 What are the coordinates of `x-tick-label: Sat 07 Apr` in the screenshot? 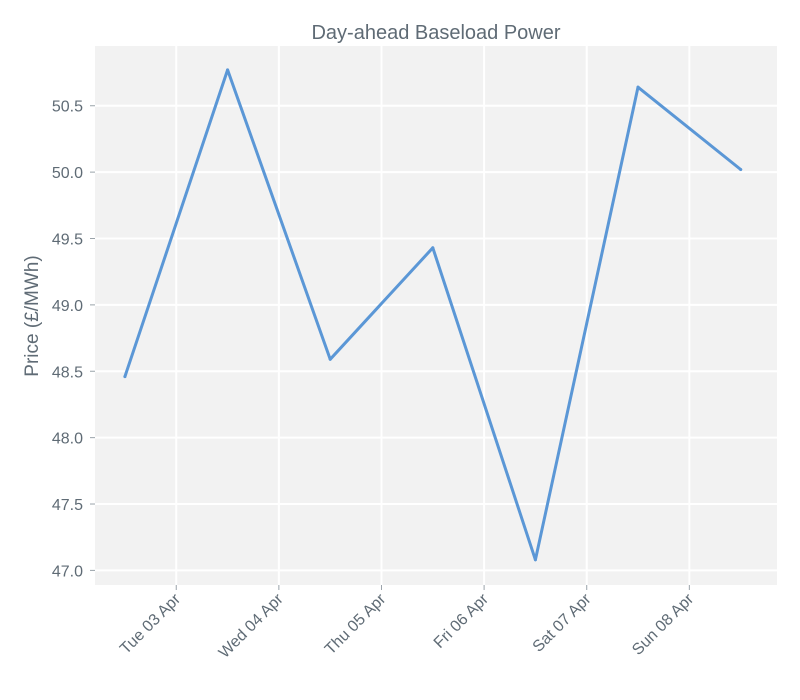 It's located at (562, 622).